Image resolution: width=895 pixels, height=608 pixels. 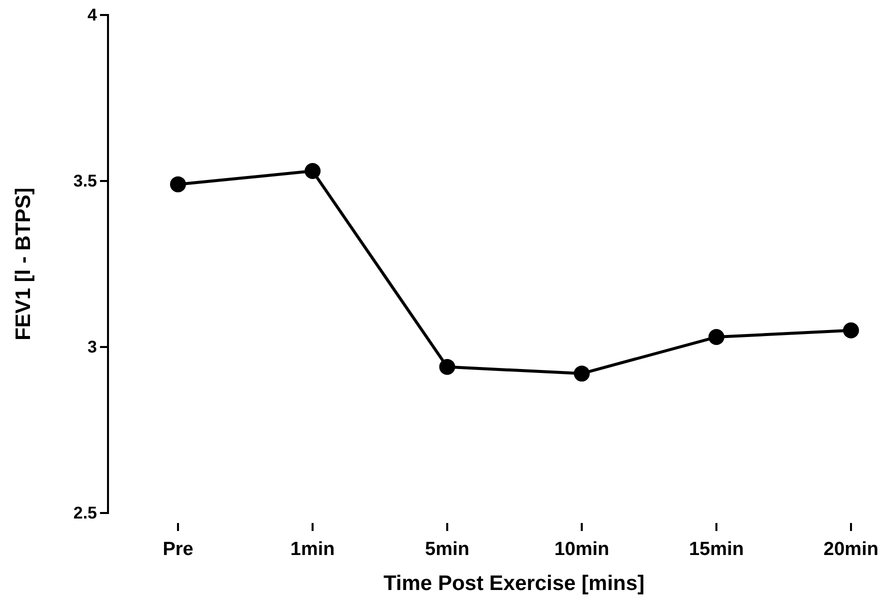 I want to click on x-axis-title: Time Post Exercise [mins], so click(x=514, y=583).